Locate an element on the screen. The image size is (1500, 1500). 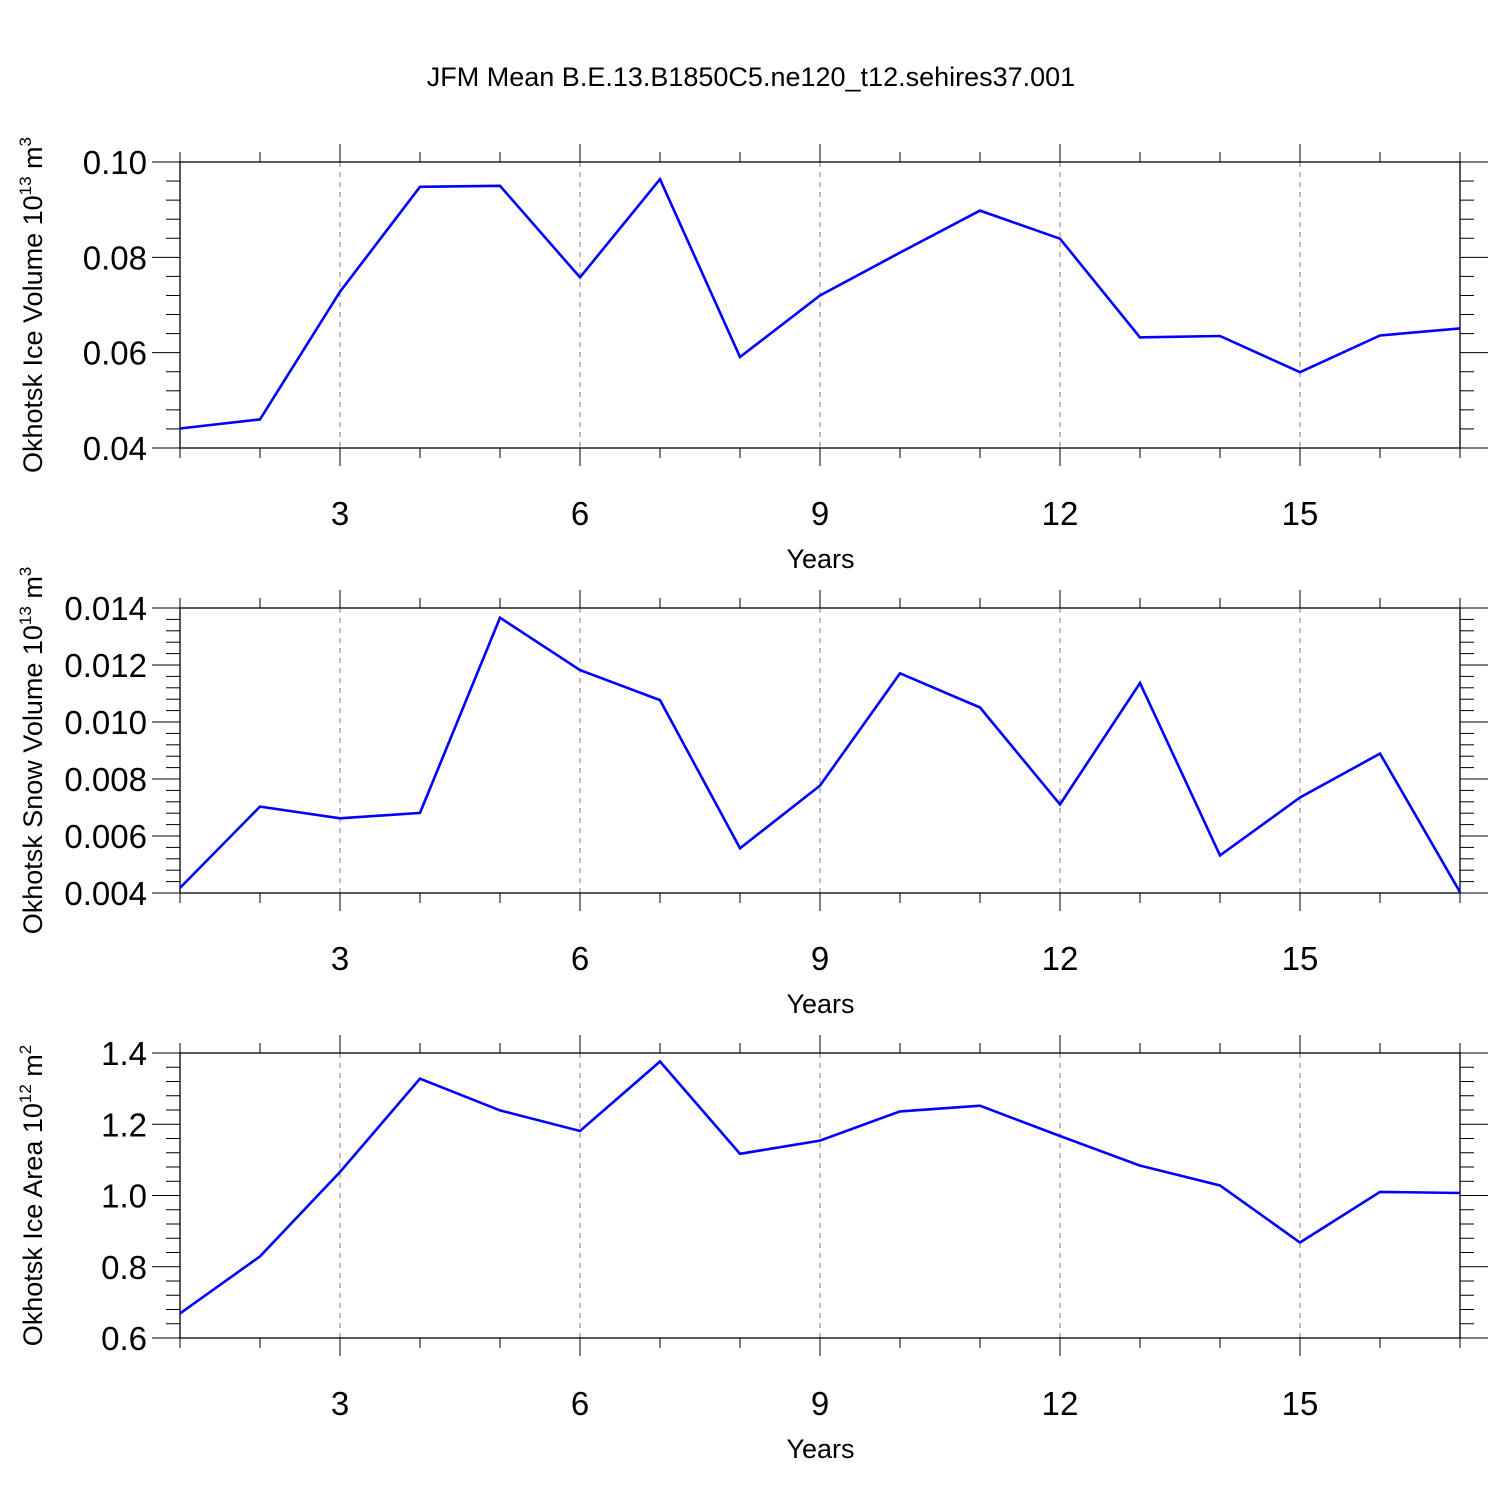
y-tick-label: 0.06 is located at coordinates (115, 353).